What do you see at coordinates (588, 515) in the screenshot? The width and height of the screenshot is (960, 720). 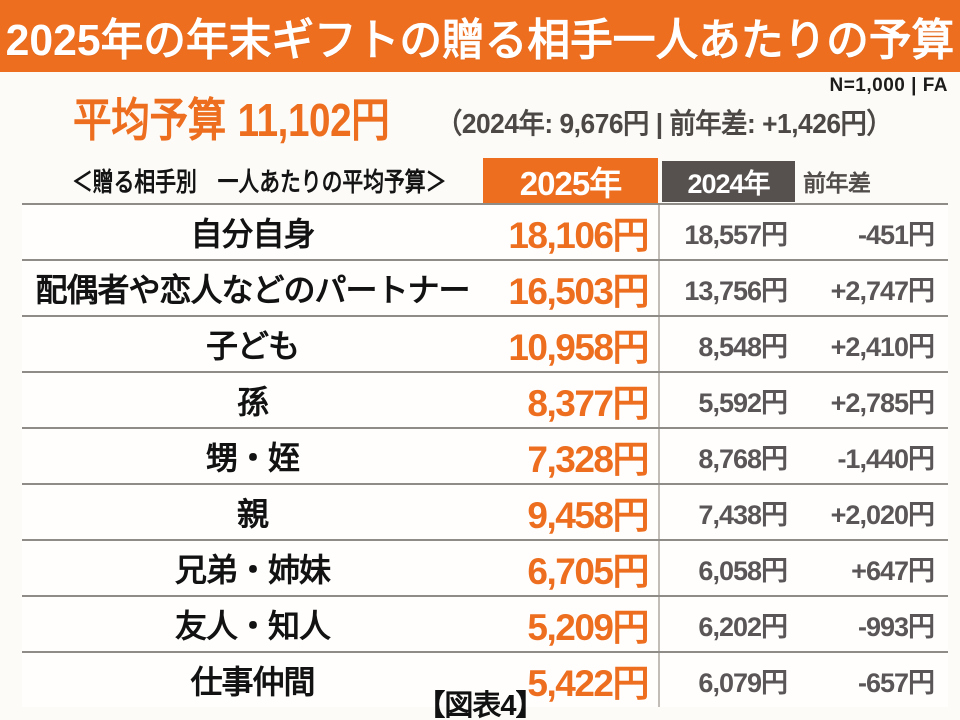 I see `value-2025: 9,458円` at bounding box center [588, 515].